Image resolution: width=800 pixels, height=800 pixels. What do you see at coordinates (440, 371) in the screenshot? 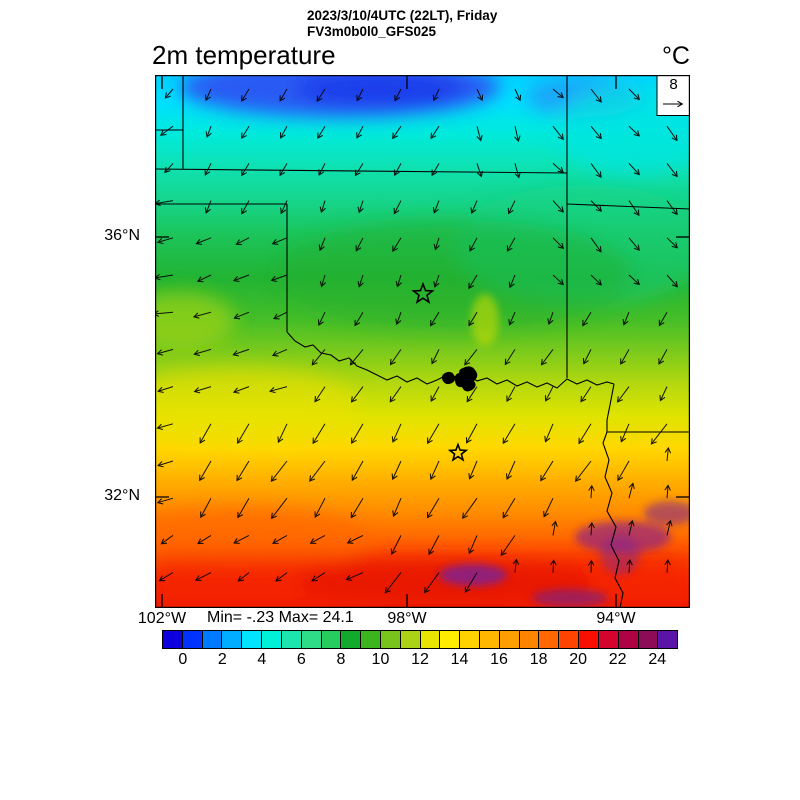
I see `city-star-markers` at bounding box center [440, 371].